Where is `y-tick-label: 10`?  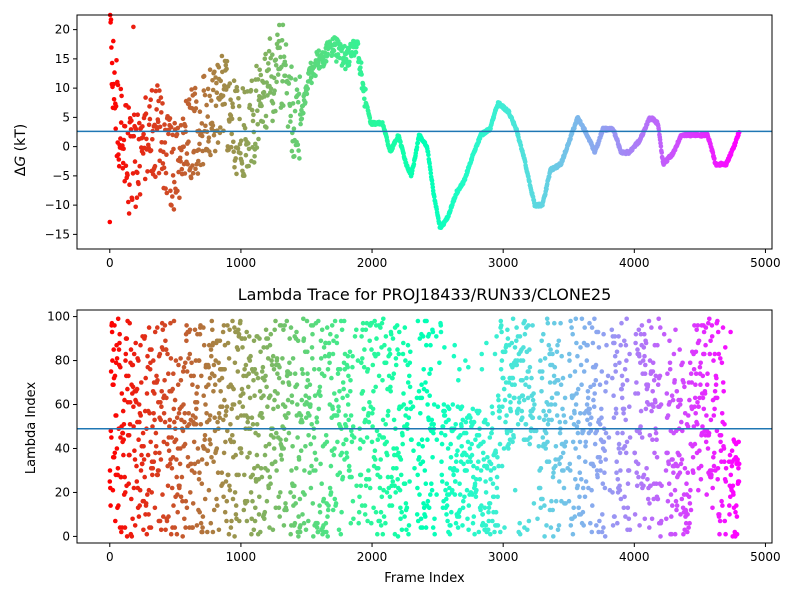
y-tick-label: 10 is located at coordinates (62, 88).